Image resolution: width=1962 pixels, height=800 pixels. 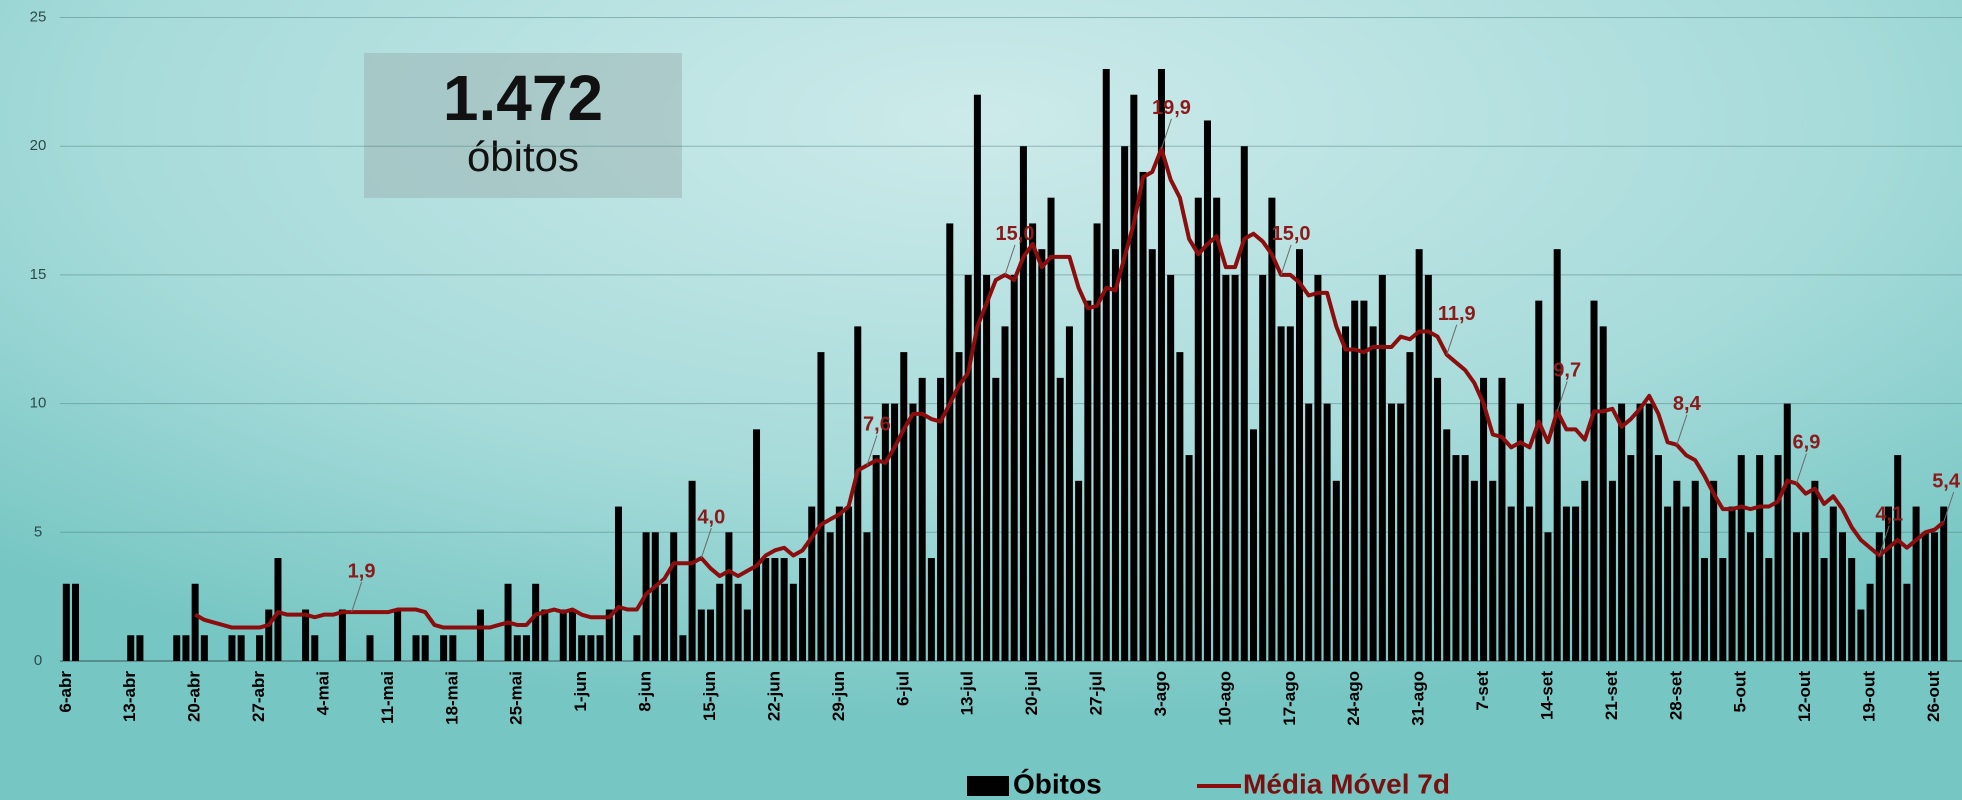 I want to click on x-tick-label: 21-set, so click(x=1611, y=695).